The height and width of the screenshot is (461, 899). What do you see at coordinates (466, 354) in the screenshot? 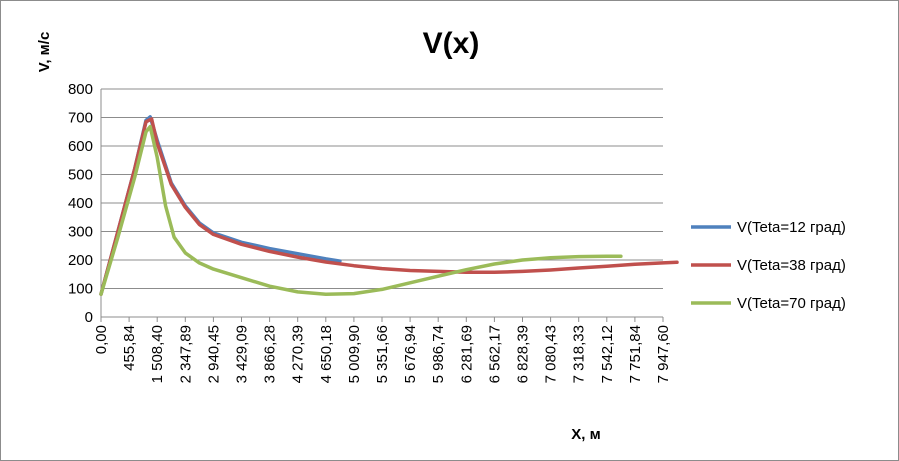
I see `x-tick-label: 6 281,69` at bounding box center [466, 354].